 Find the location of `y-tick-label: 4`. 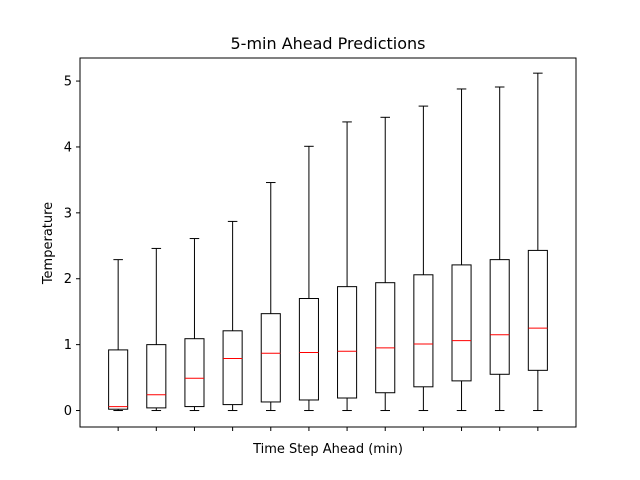

y-tick-label: 4 is located at coordinates (68, 147).